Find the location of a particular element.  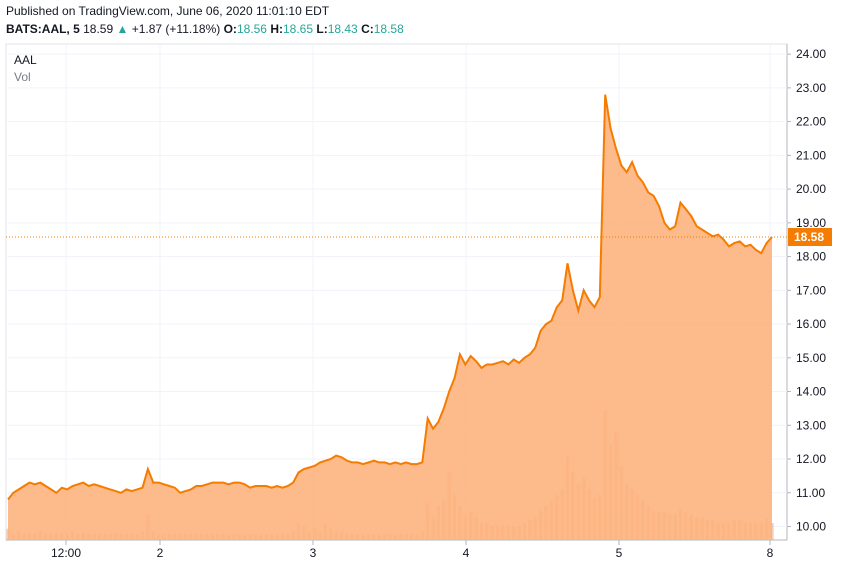

symbol-label: BATS:AAL, 5 is located at coordinates (43, 29).